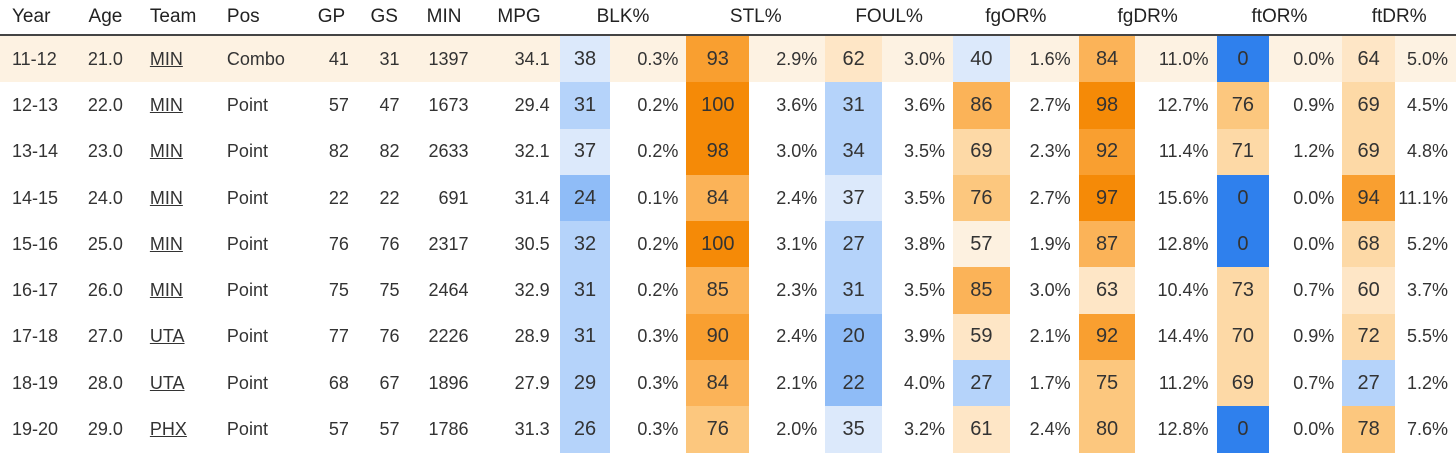 Image resolution: width=1456 pixels, height=457 pixels. Describe the element at coordinates (105, 18) in the screenshot. I see `col-age-header: Age` at that location.